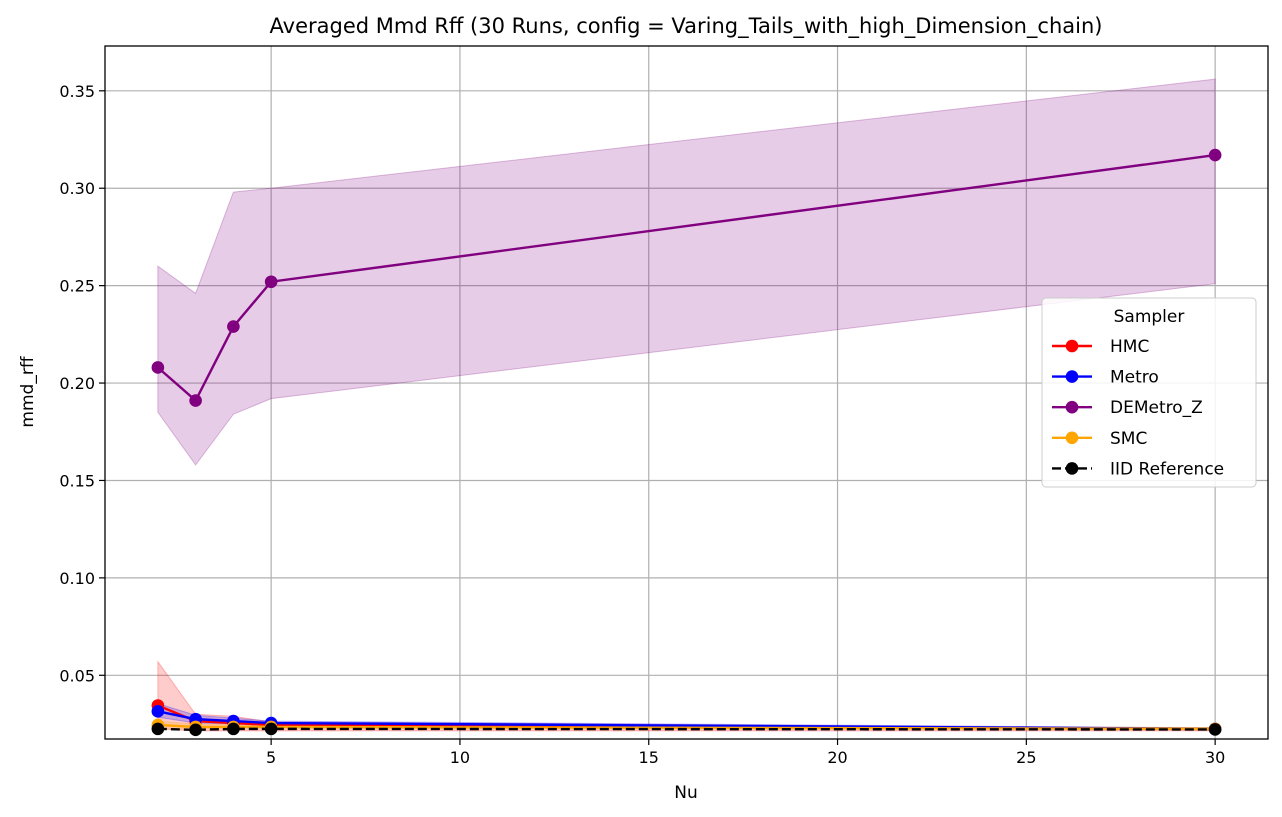 The height and width of the screenshot is (817, 1282). Describe the element at coordinates (271, 757) in the screenshot. I see `x-tick-label: 5` at that location.